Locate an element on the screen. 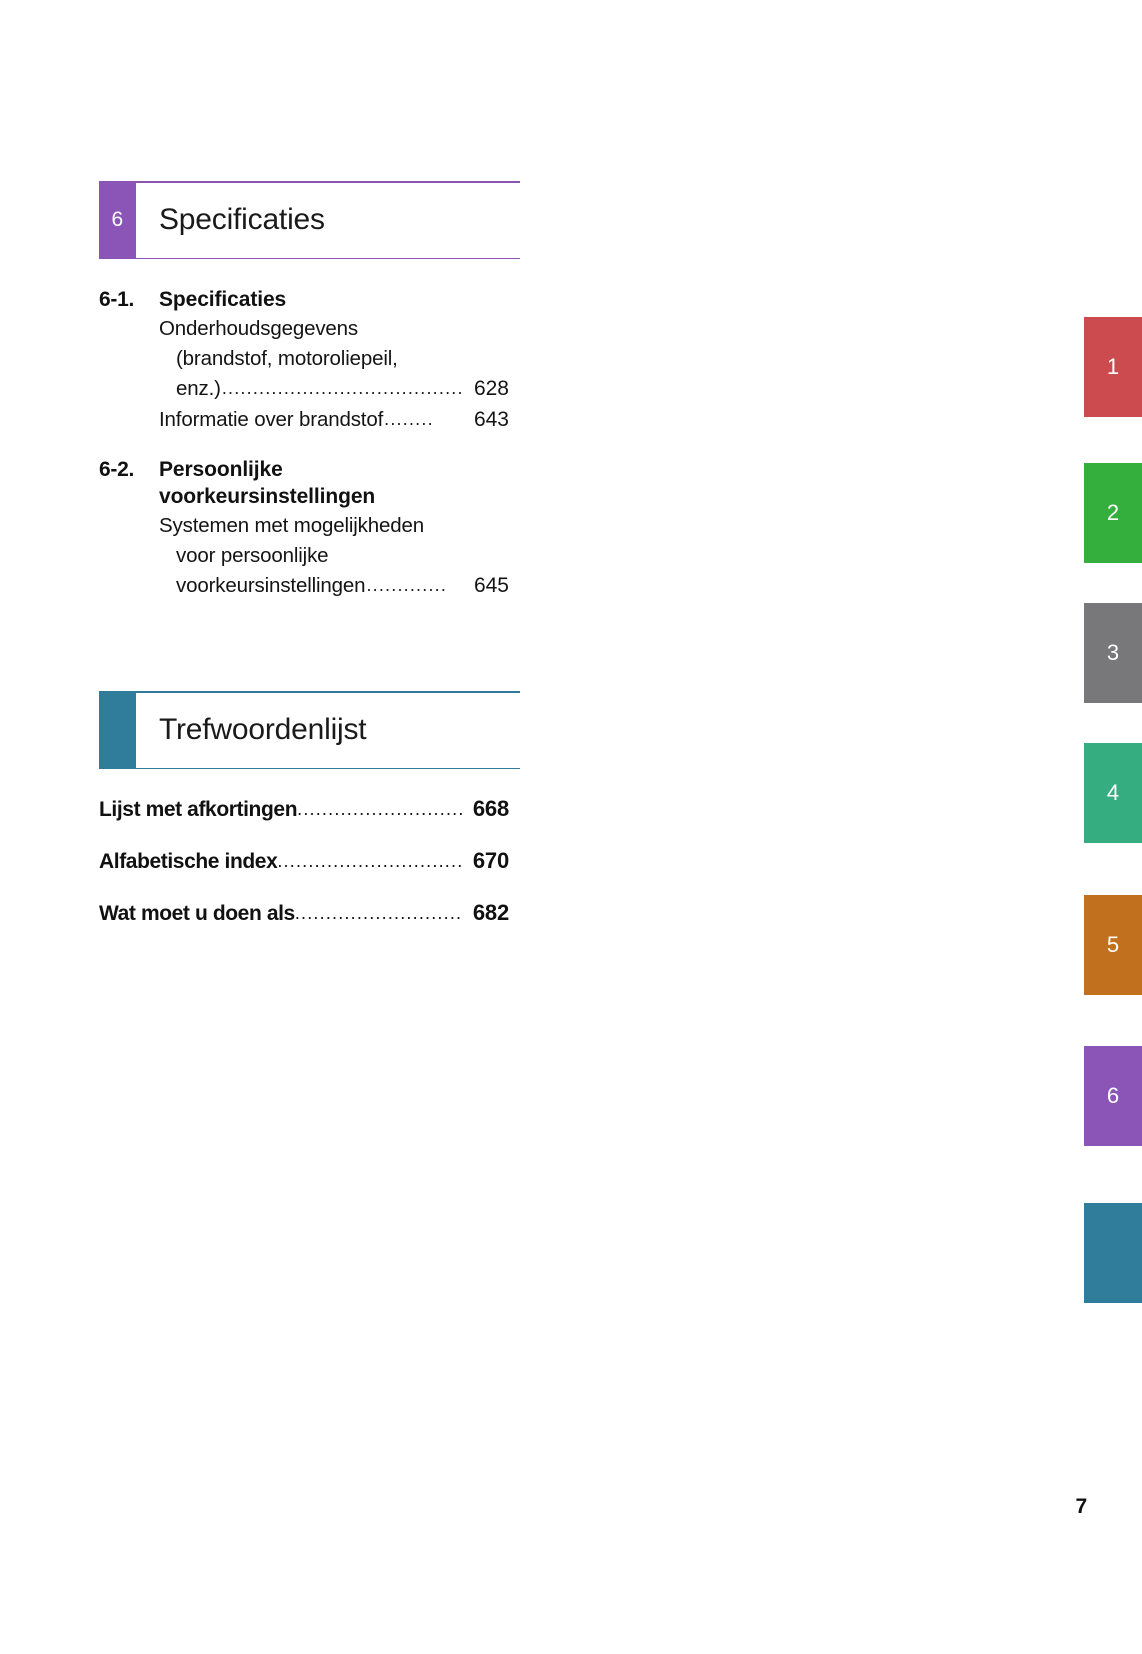 This screenshot has height=1654, width=1142. thumb-tab-label: 5 is located at coordinates (1113, 944).